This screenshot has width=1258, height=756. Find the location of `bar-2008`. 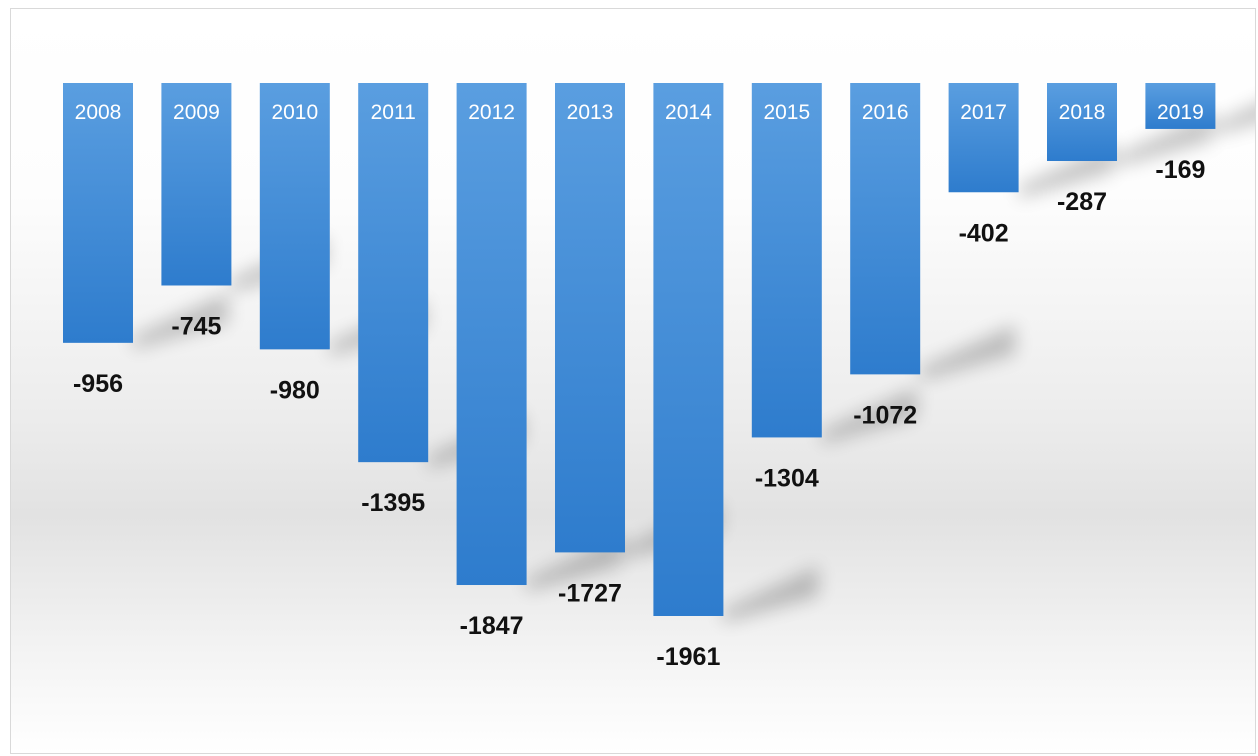

bar-2008 is located at coordinates (98, 213).